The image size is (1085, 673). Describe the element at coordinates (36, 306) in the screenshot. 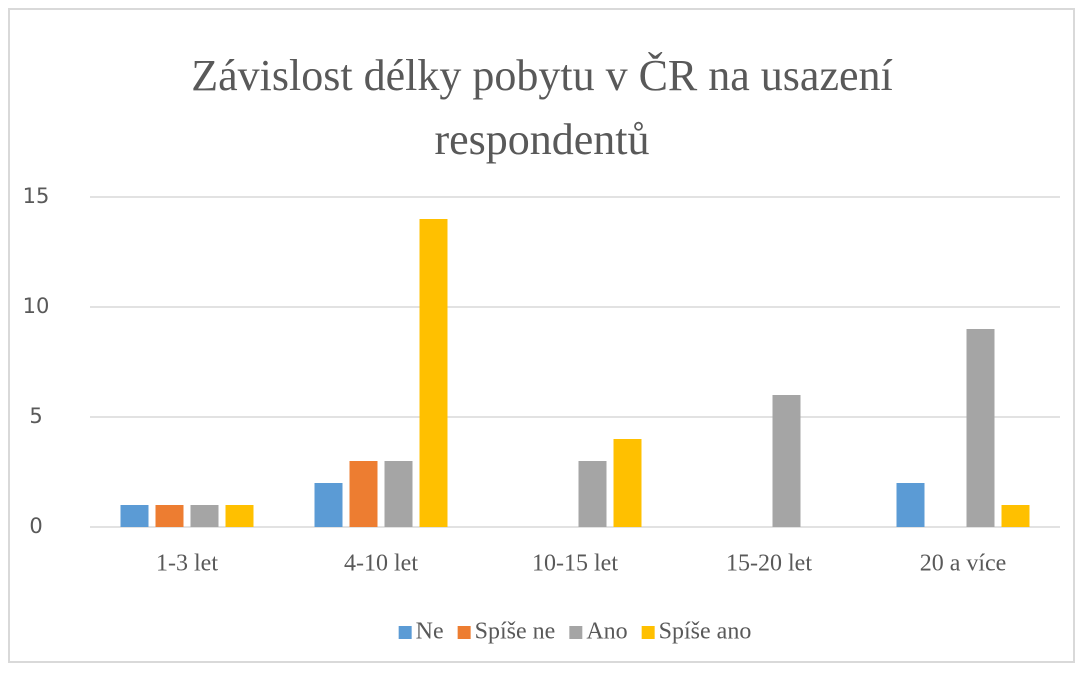

I see `y-tick-label: 10` at that location.